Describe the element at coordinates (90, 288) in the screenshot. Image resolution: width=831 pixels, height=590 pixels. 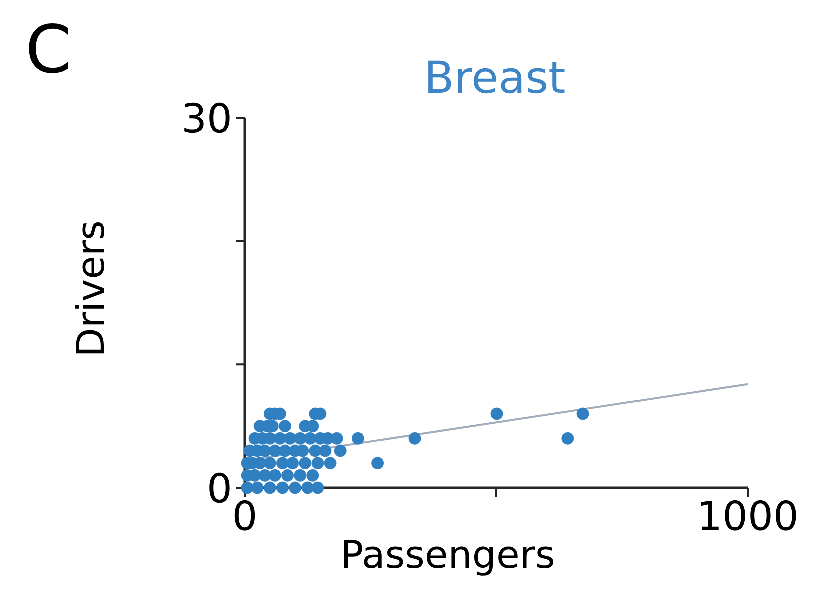
I see `y-axis-title: Drivers` at that location.